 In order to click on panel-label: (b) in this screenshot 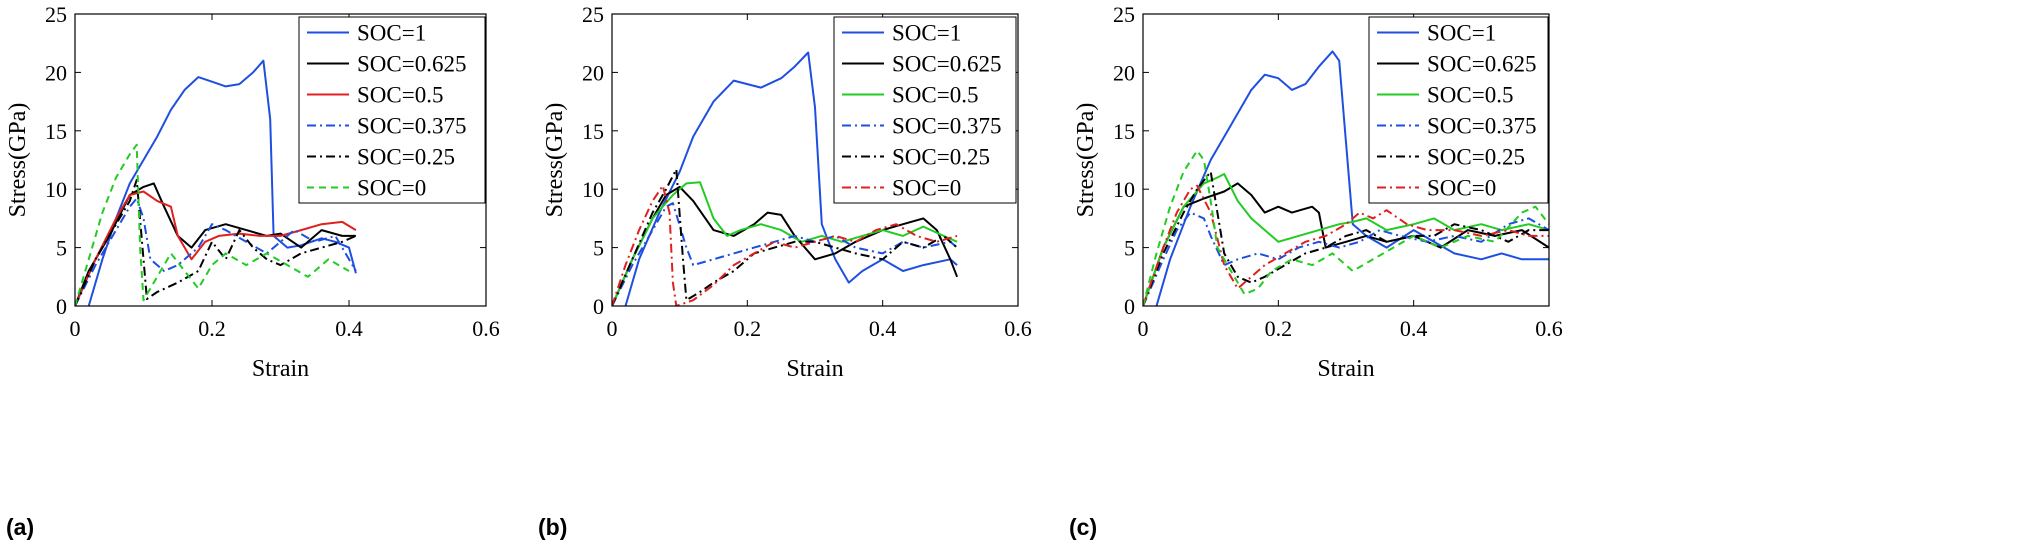, I will do `click(552, 527)`.